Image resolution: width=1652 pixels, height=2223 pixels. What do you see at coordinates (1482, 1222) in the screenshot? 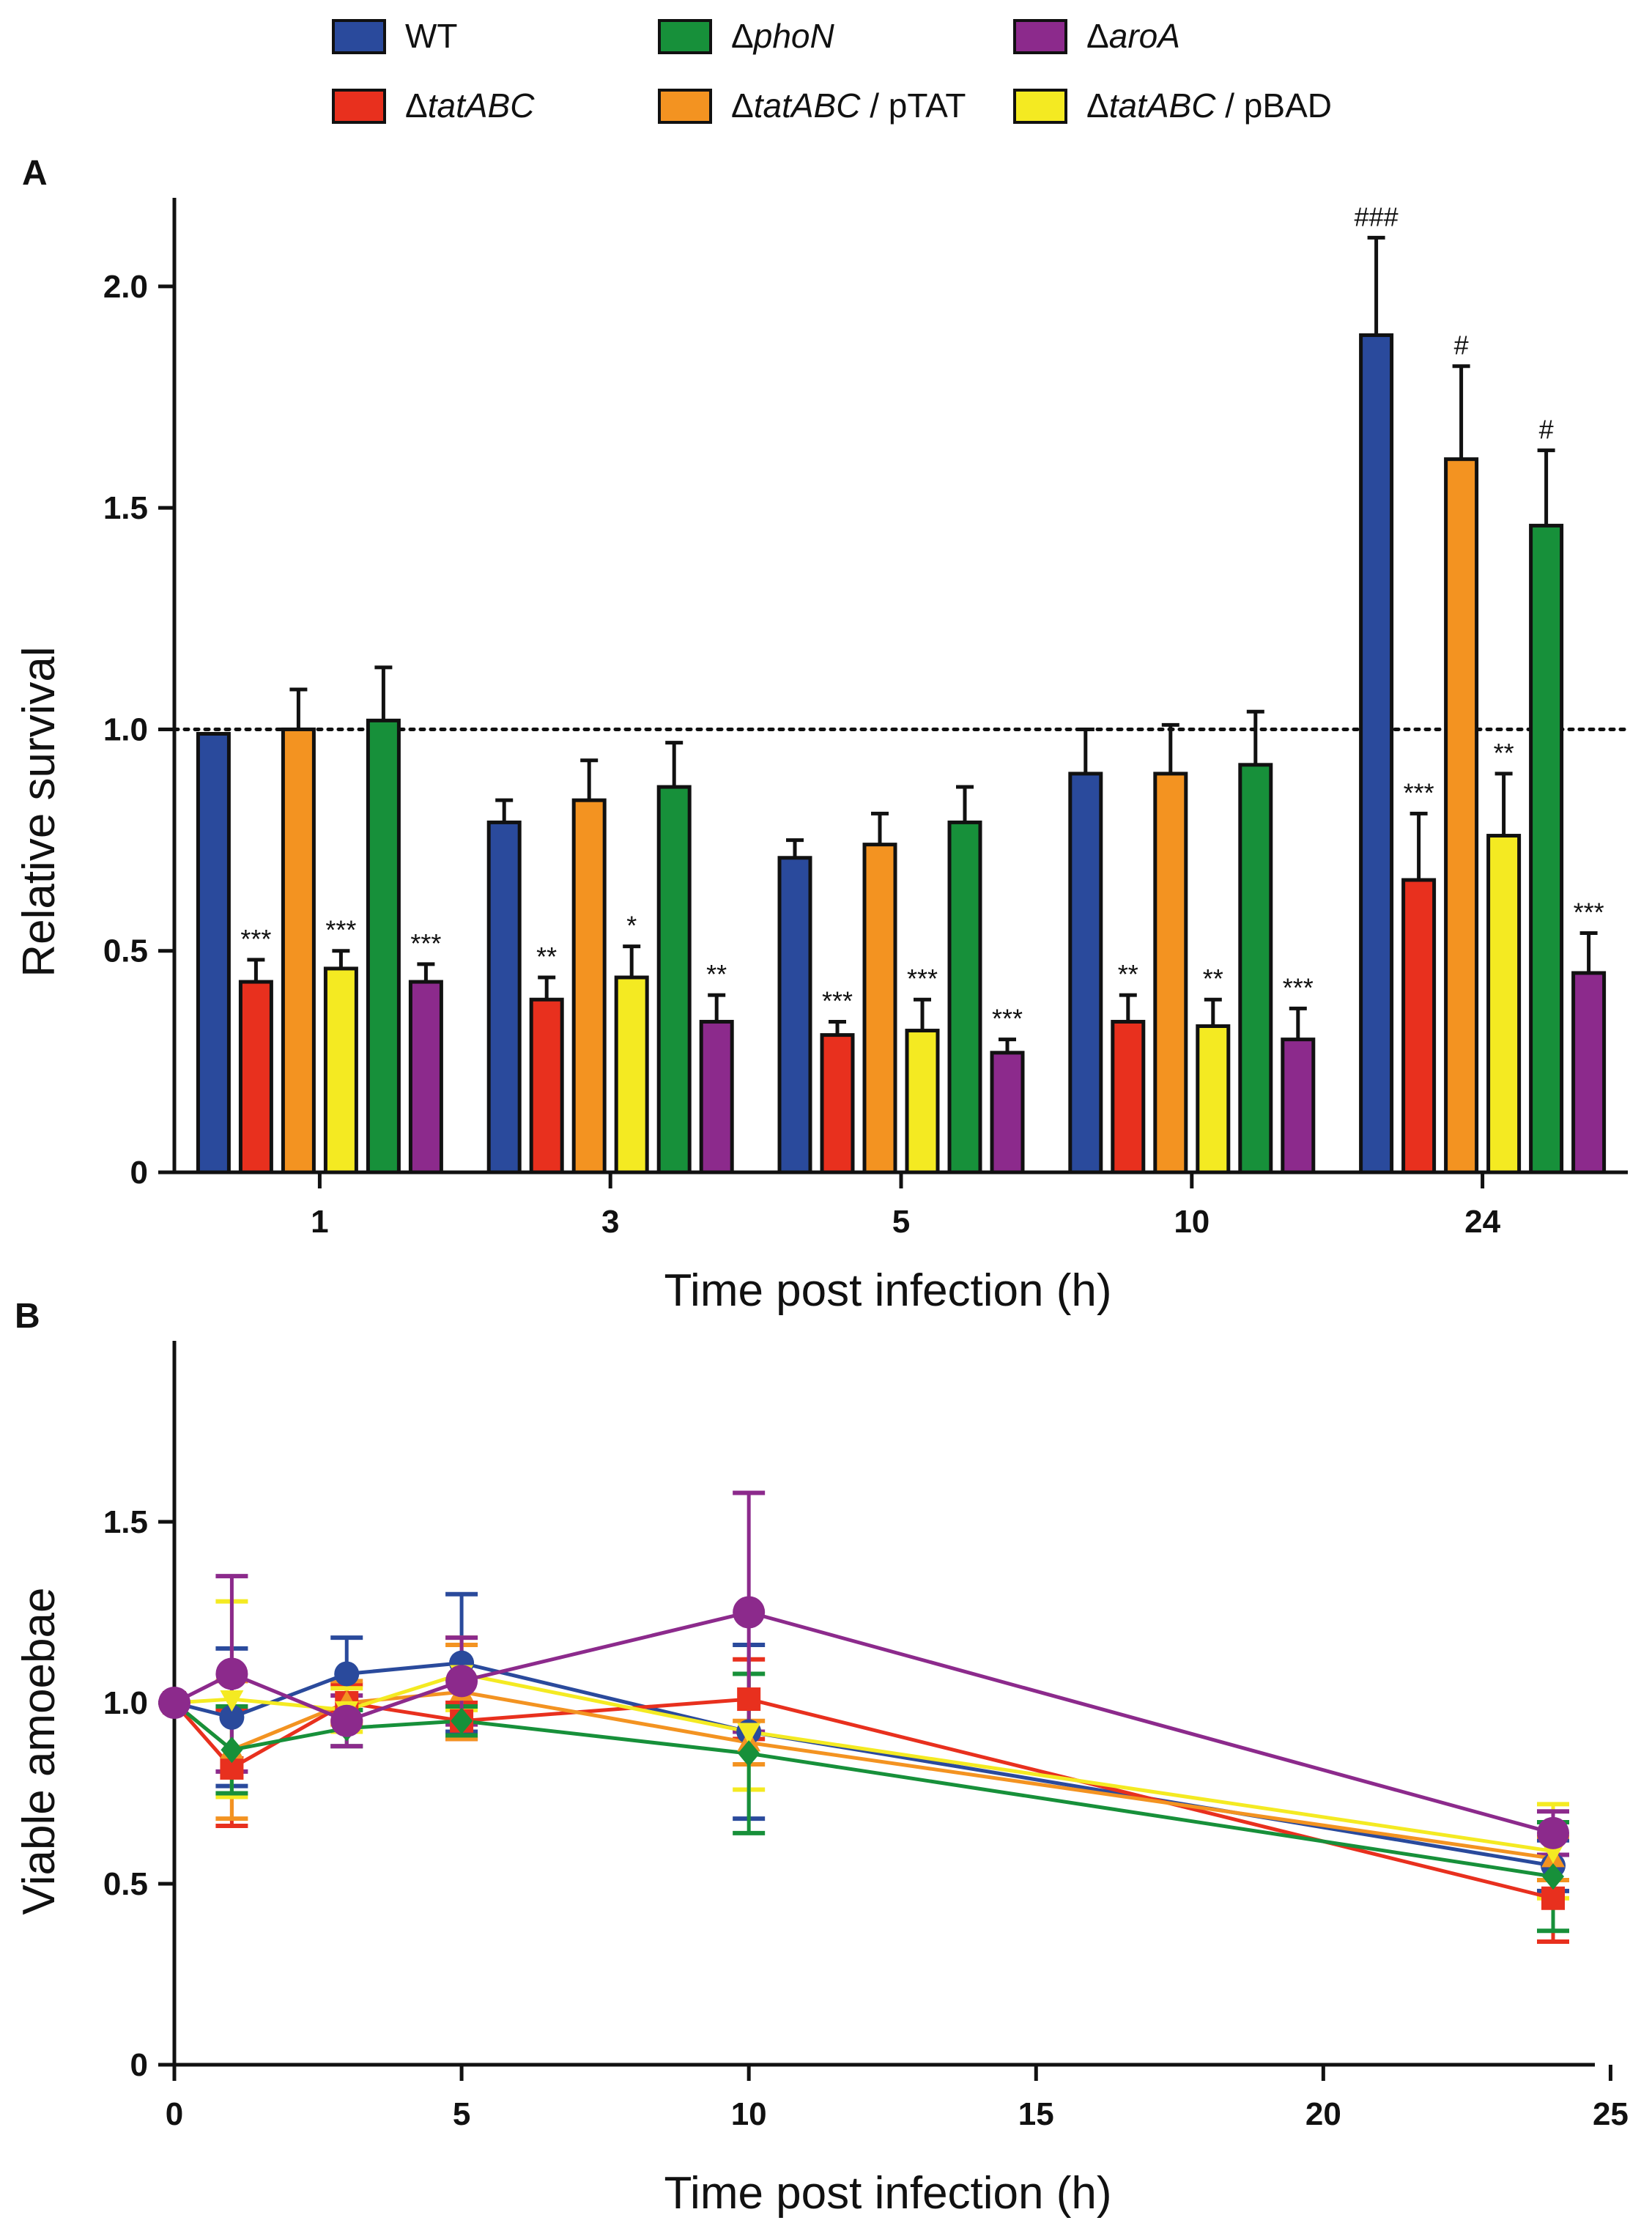
I see `x-tick-label: 24` at bounding box center [1482, 1222].